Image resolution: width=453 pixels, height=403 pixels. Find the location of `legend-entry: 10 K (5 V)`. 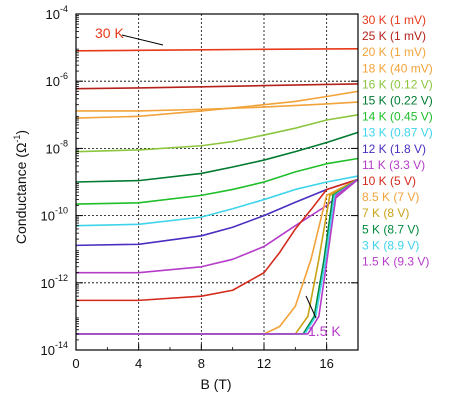

legend-entry: 10 K (5 V) is located at coordinates (389, 181).